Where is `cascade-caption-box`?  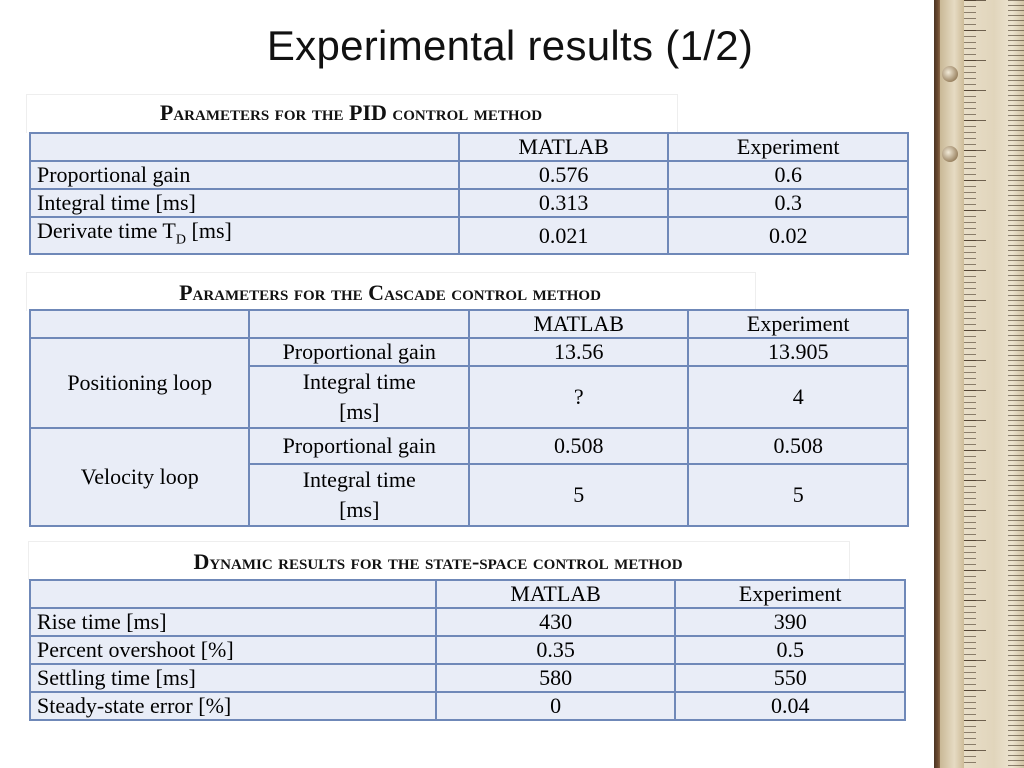 cascade-caption-box is located at coordinates (391, 291).